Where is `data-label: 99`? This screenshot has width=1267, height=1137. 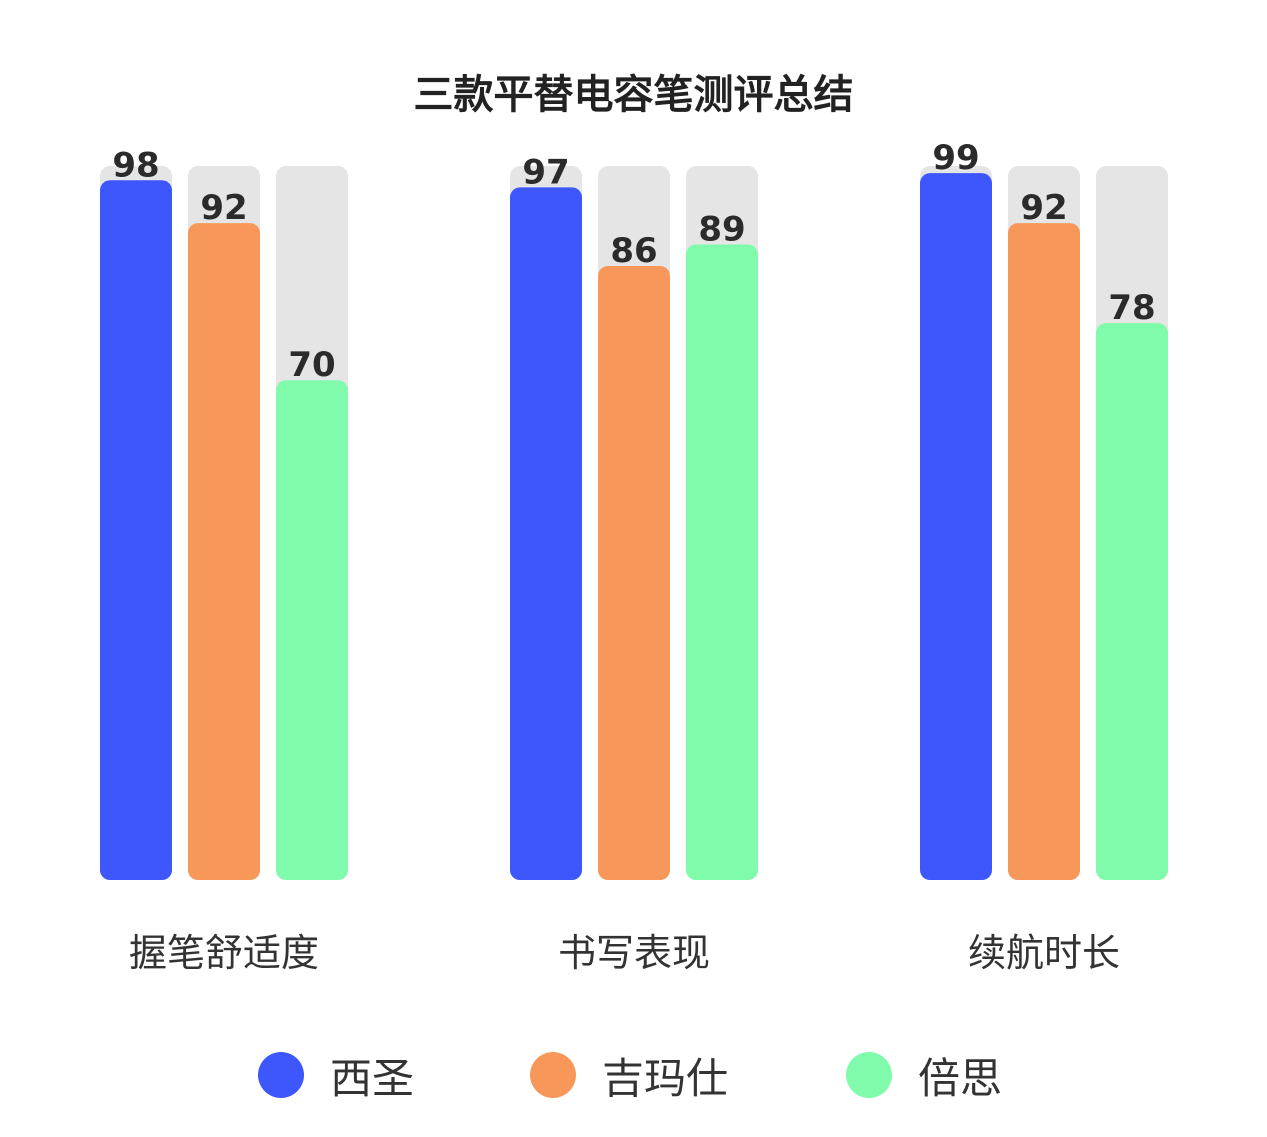 data-label: 99 is located at coordinates (955, 158).